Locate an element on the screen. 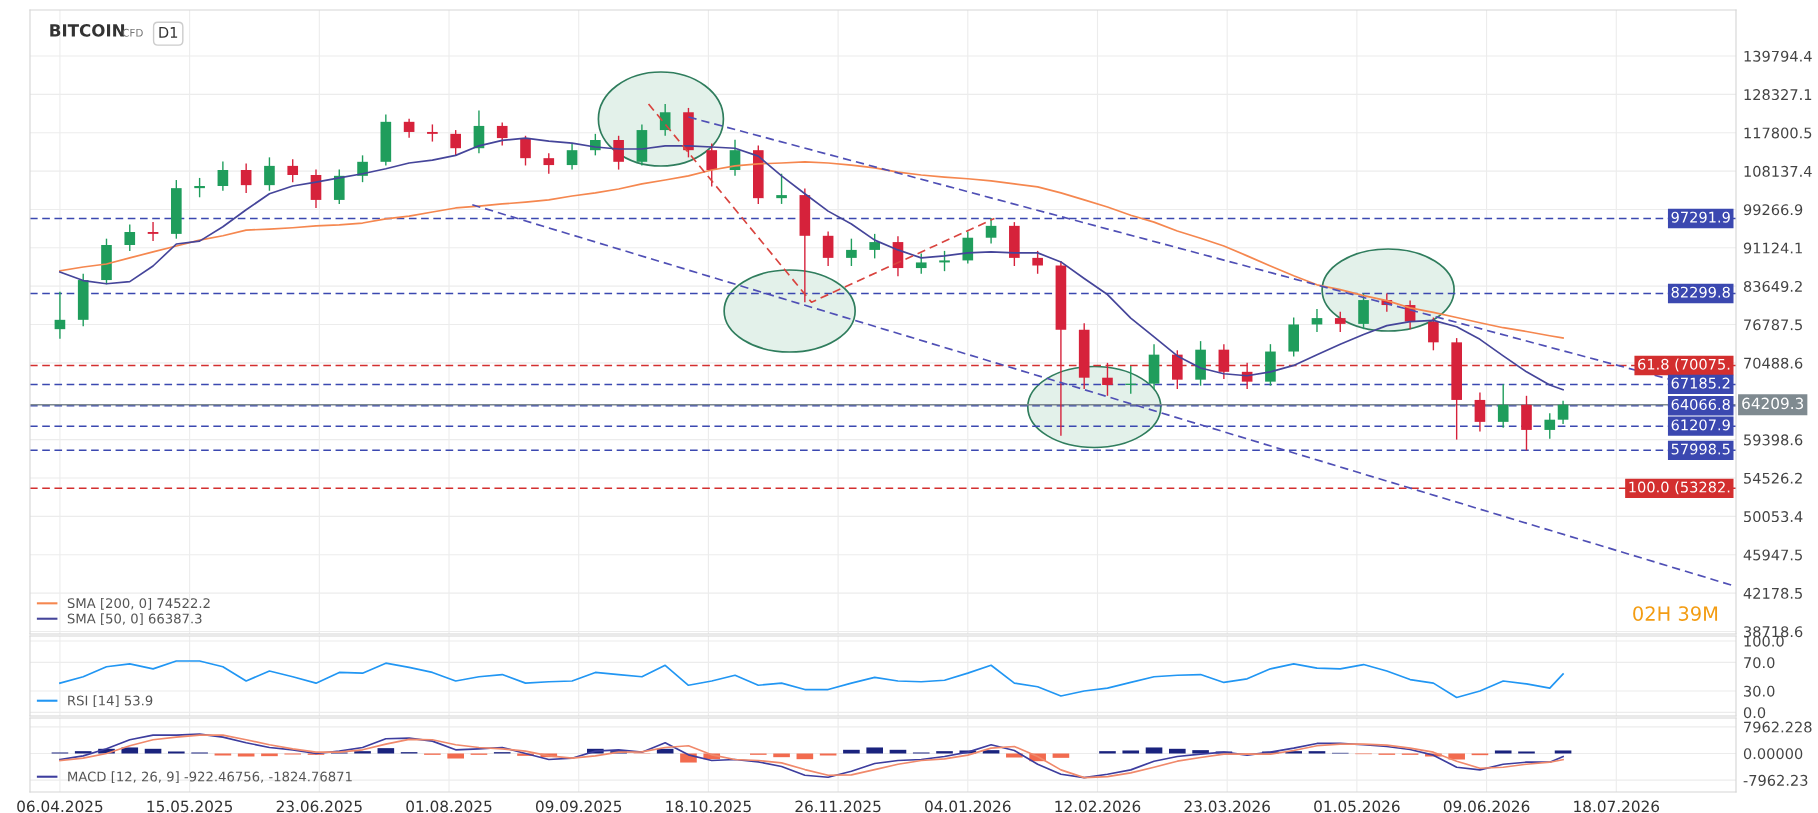  y-tick-label: 59398.6 is located at coordinates (1773, 440).